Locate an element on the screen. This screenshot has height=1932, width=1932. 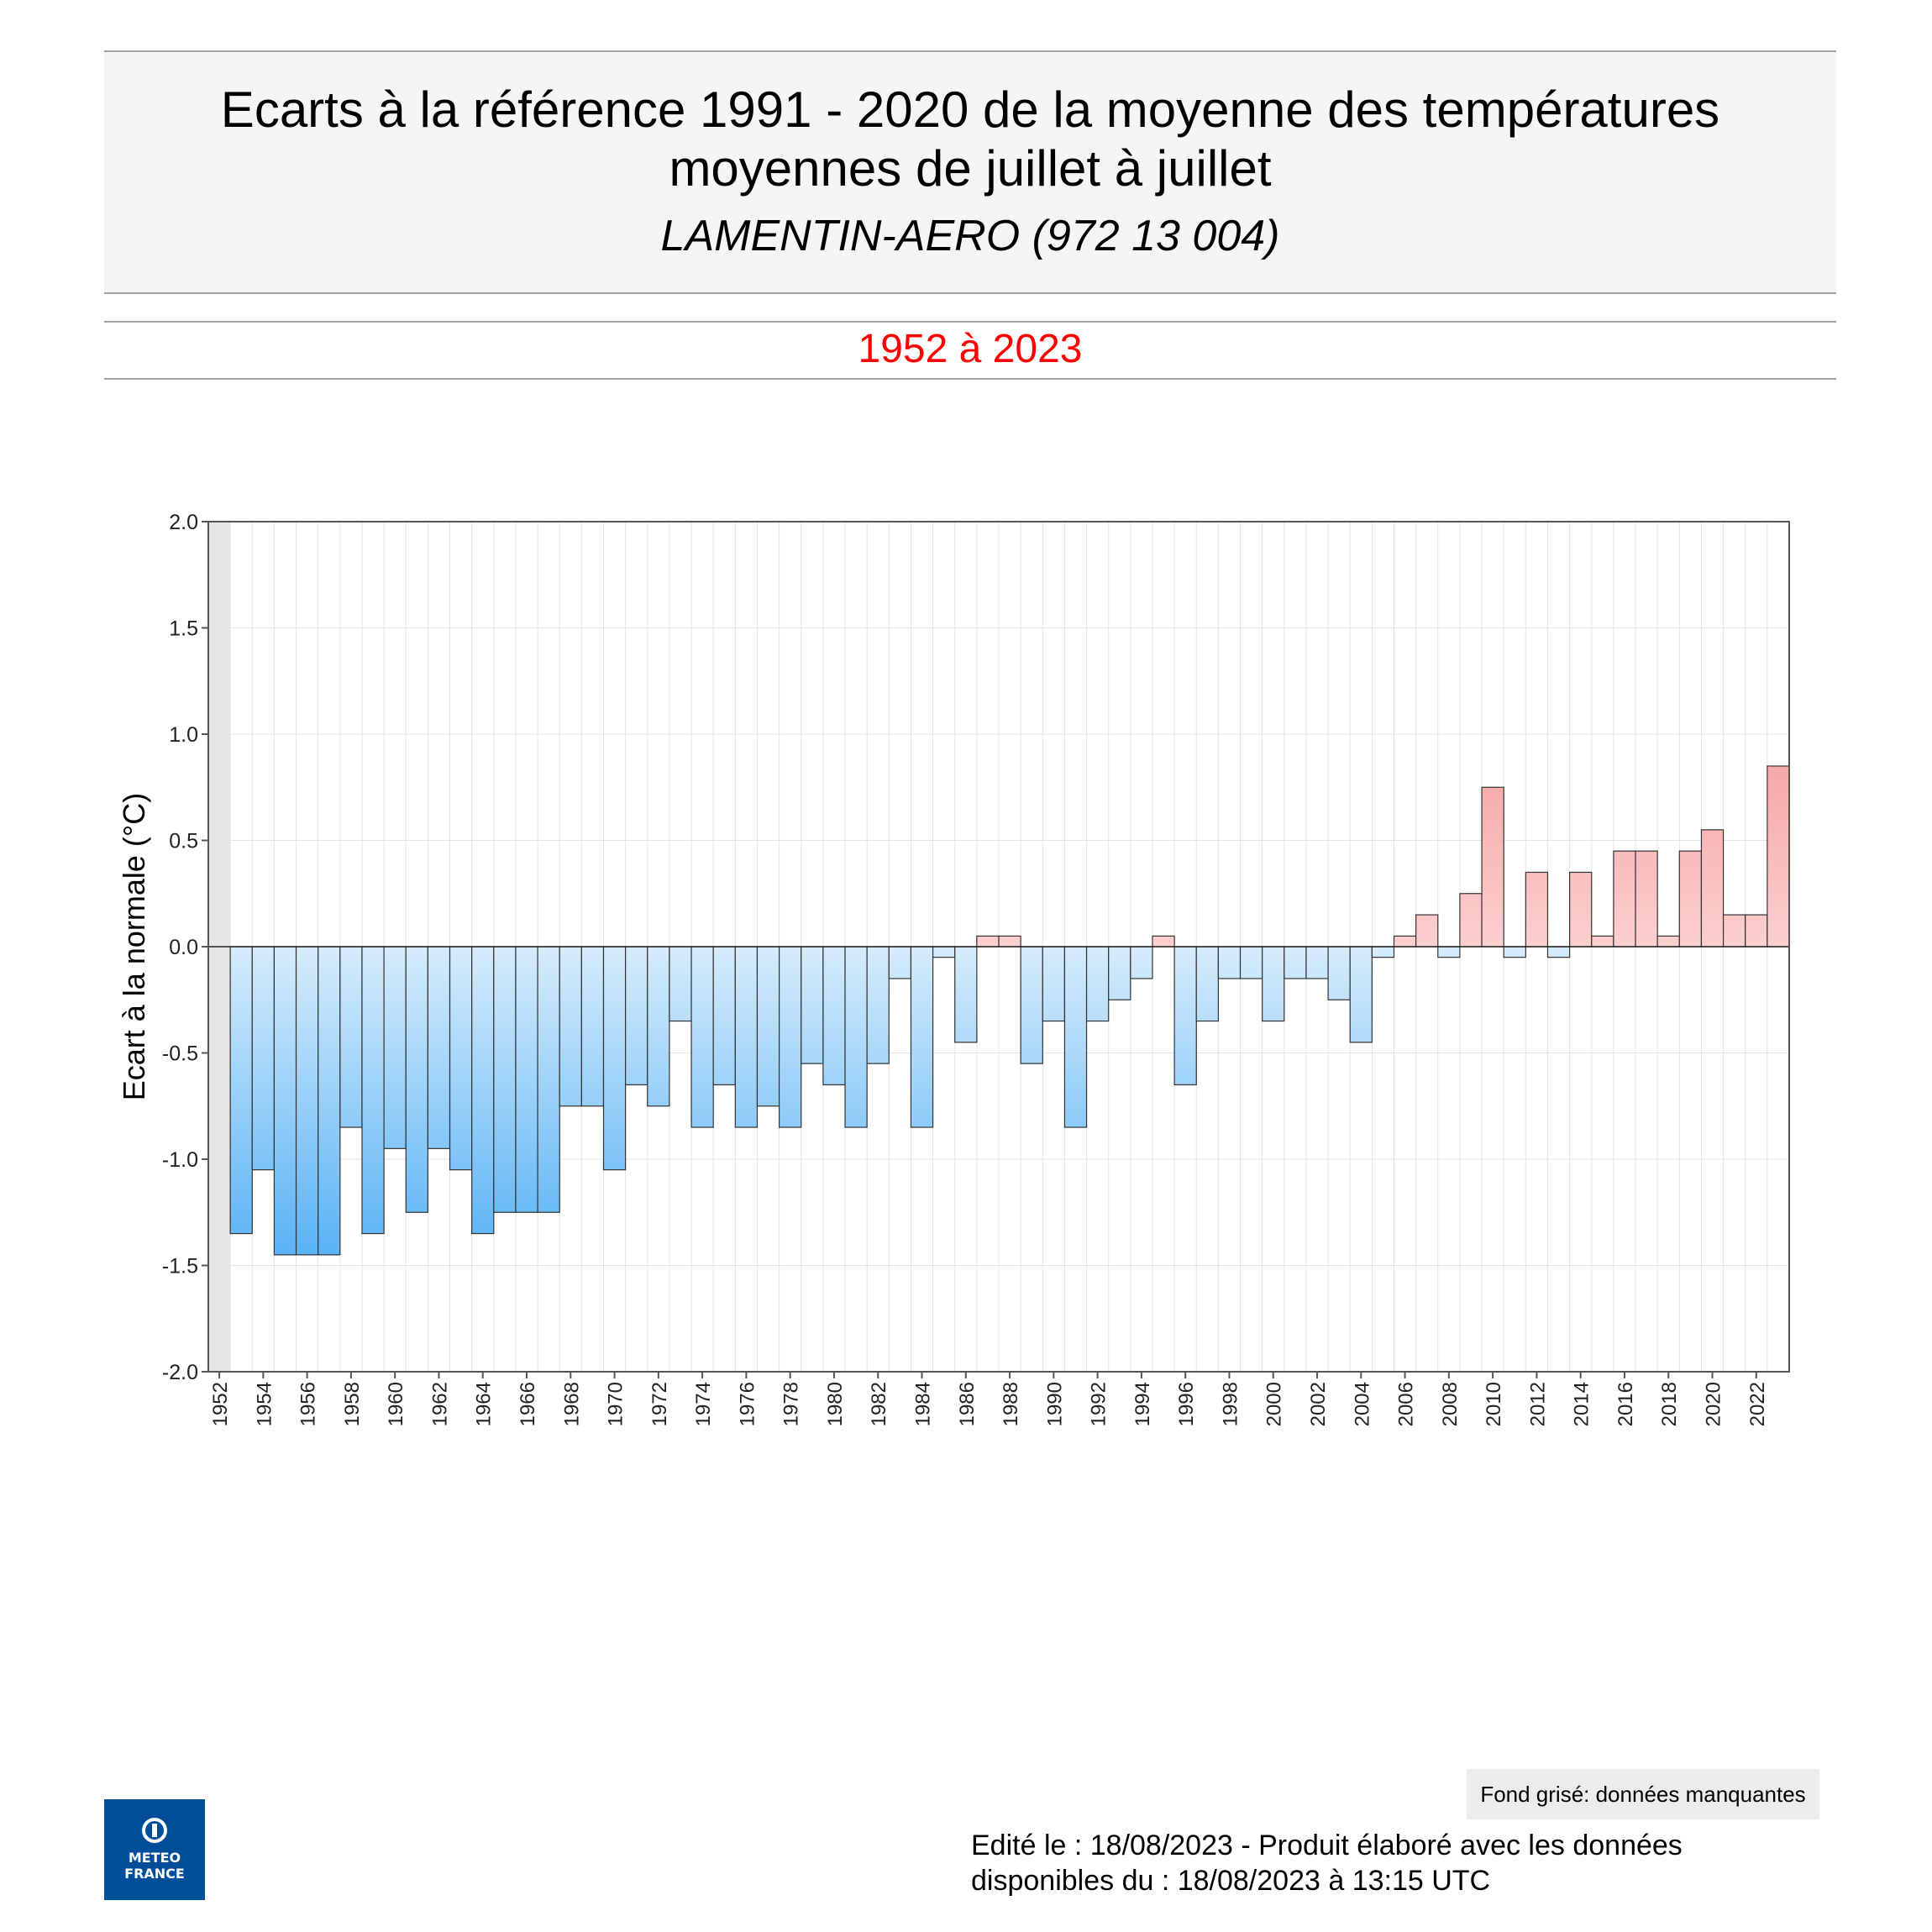
y-tick-label: 2.0 is located at coordinates (183, 522).